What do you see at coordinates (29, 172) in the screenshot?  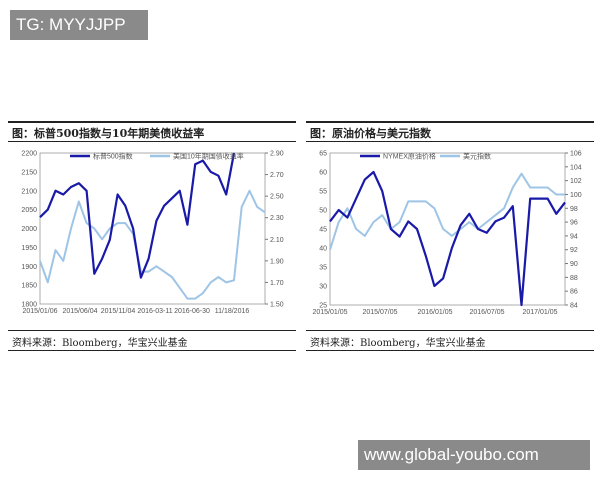 I see `y-left-tick-label: 2150` at bounding box center [29, 172].